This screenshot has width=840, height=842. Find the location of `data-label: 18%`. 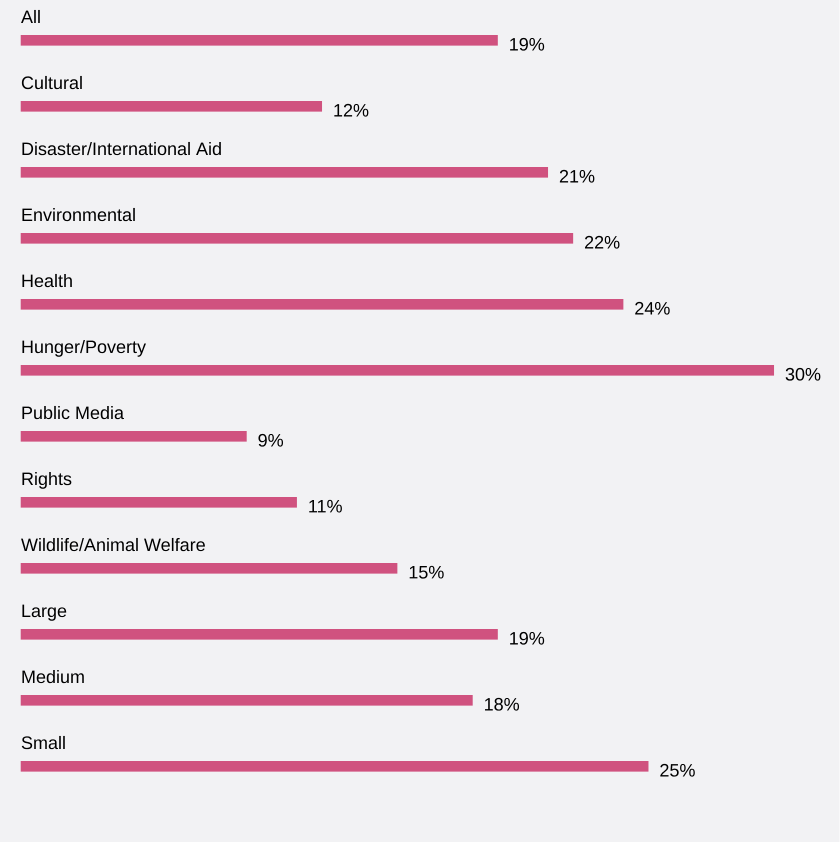

data-label: 18% is located at coordinates (502, 704).